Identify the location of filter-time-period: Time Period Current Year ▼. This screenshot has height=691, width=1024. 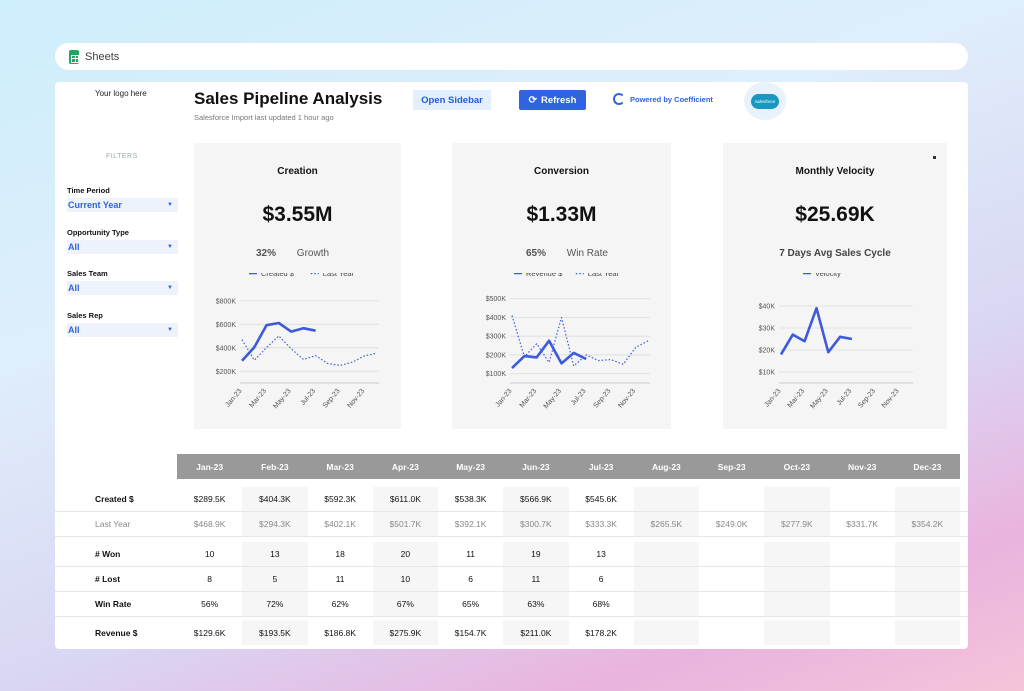
(122, 199).